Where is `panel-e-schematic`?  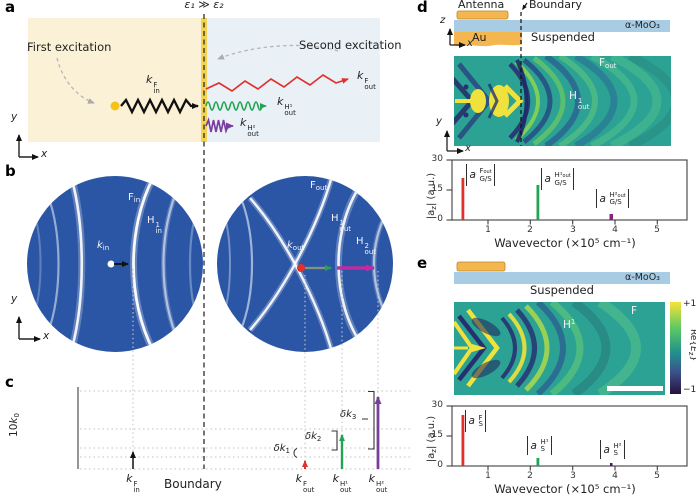
panel-e-schematic is located at coordinates (562, 328).